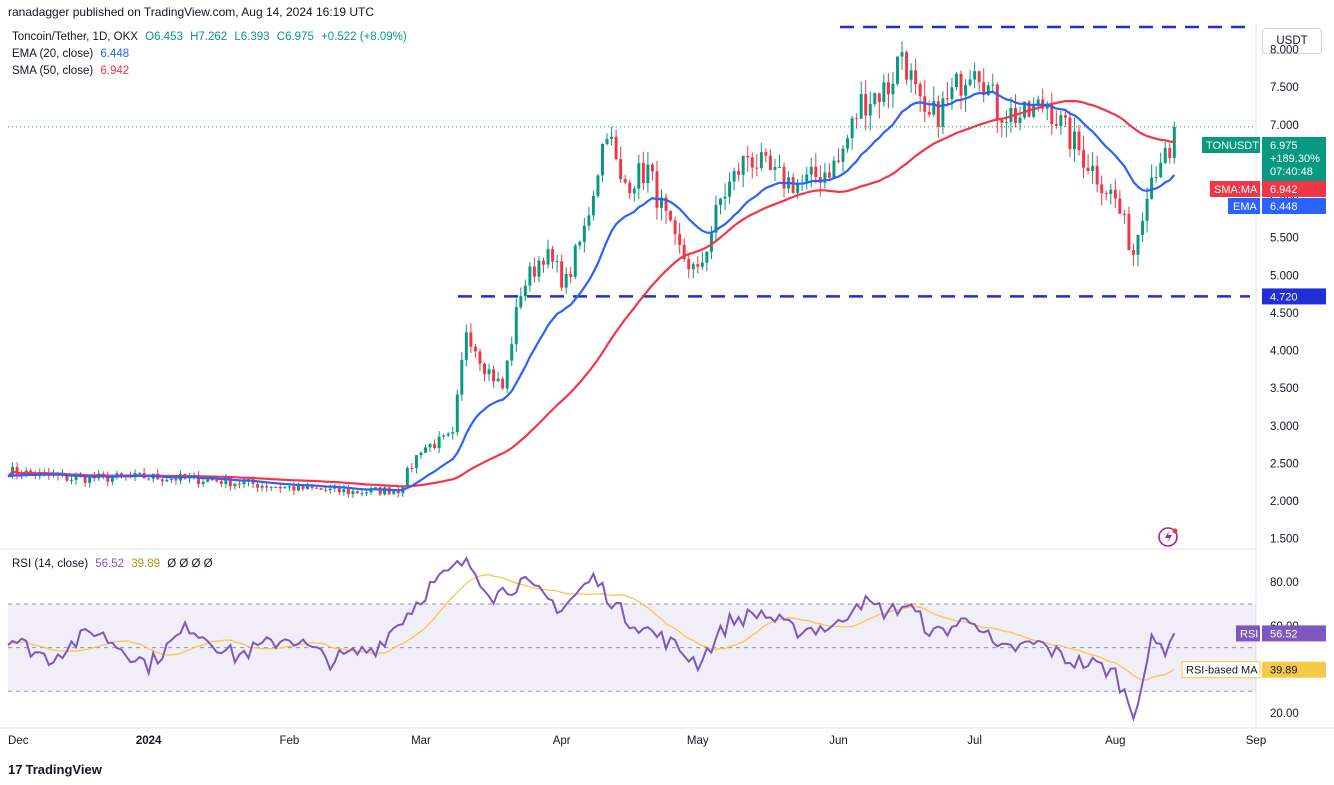 This screenshot has height=785, width=1334. I want to click on lightning-icon-bolt, so click(1168, 537).